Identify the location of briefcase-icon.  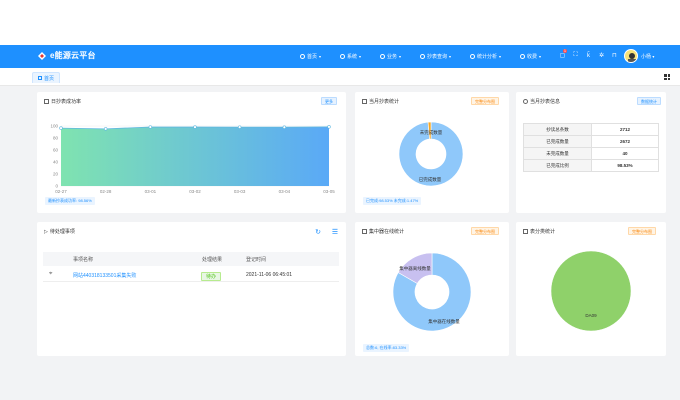
(382, 56).